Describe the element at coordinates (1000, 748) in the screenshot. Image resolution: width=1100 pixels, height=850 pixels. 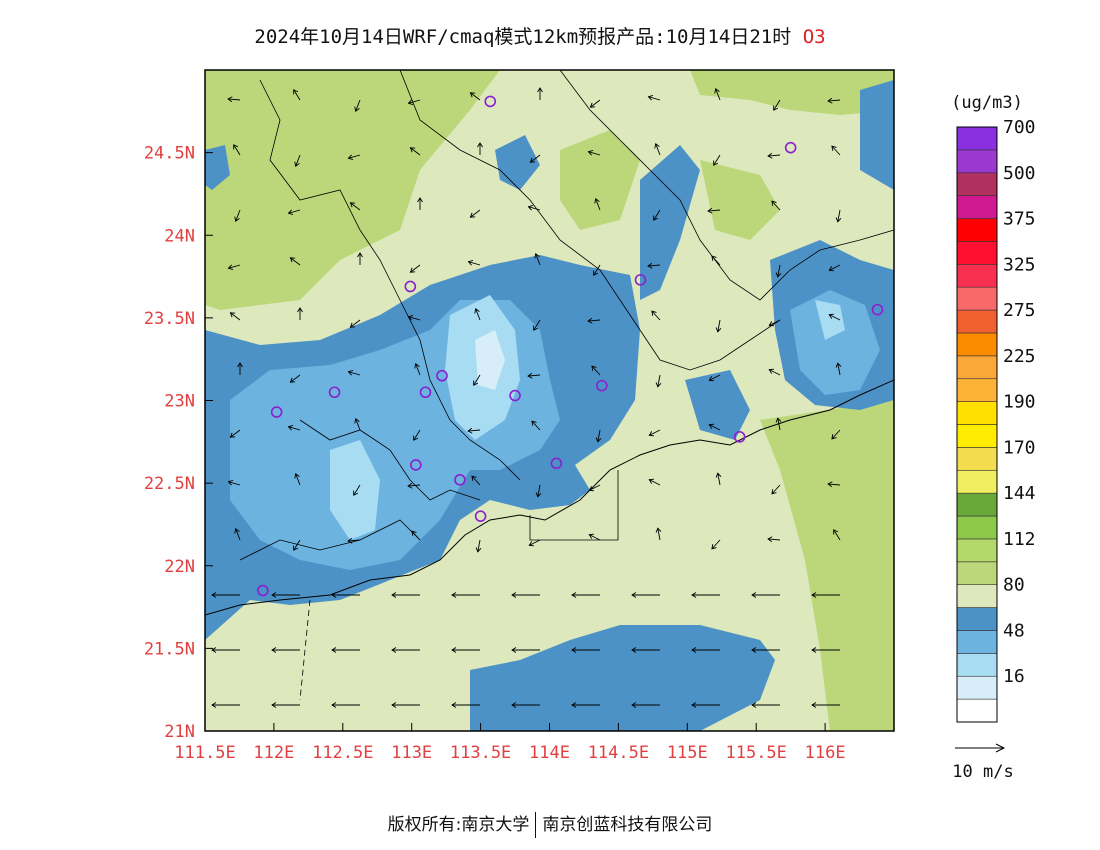
I see `vector-scale-arrowhead` at that location.